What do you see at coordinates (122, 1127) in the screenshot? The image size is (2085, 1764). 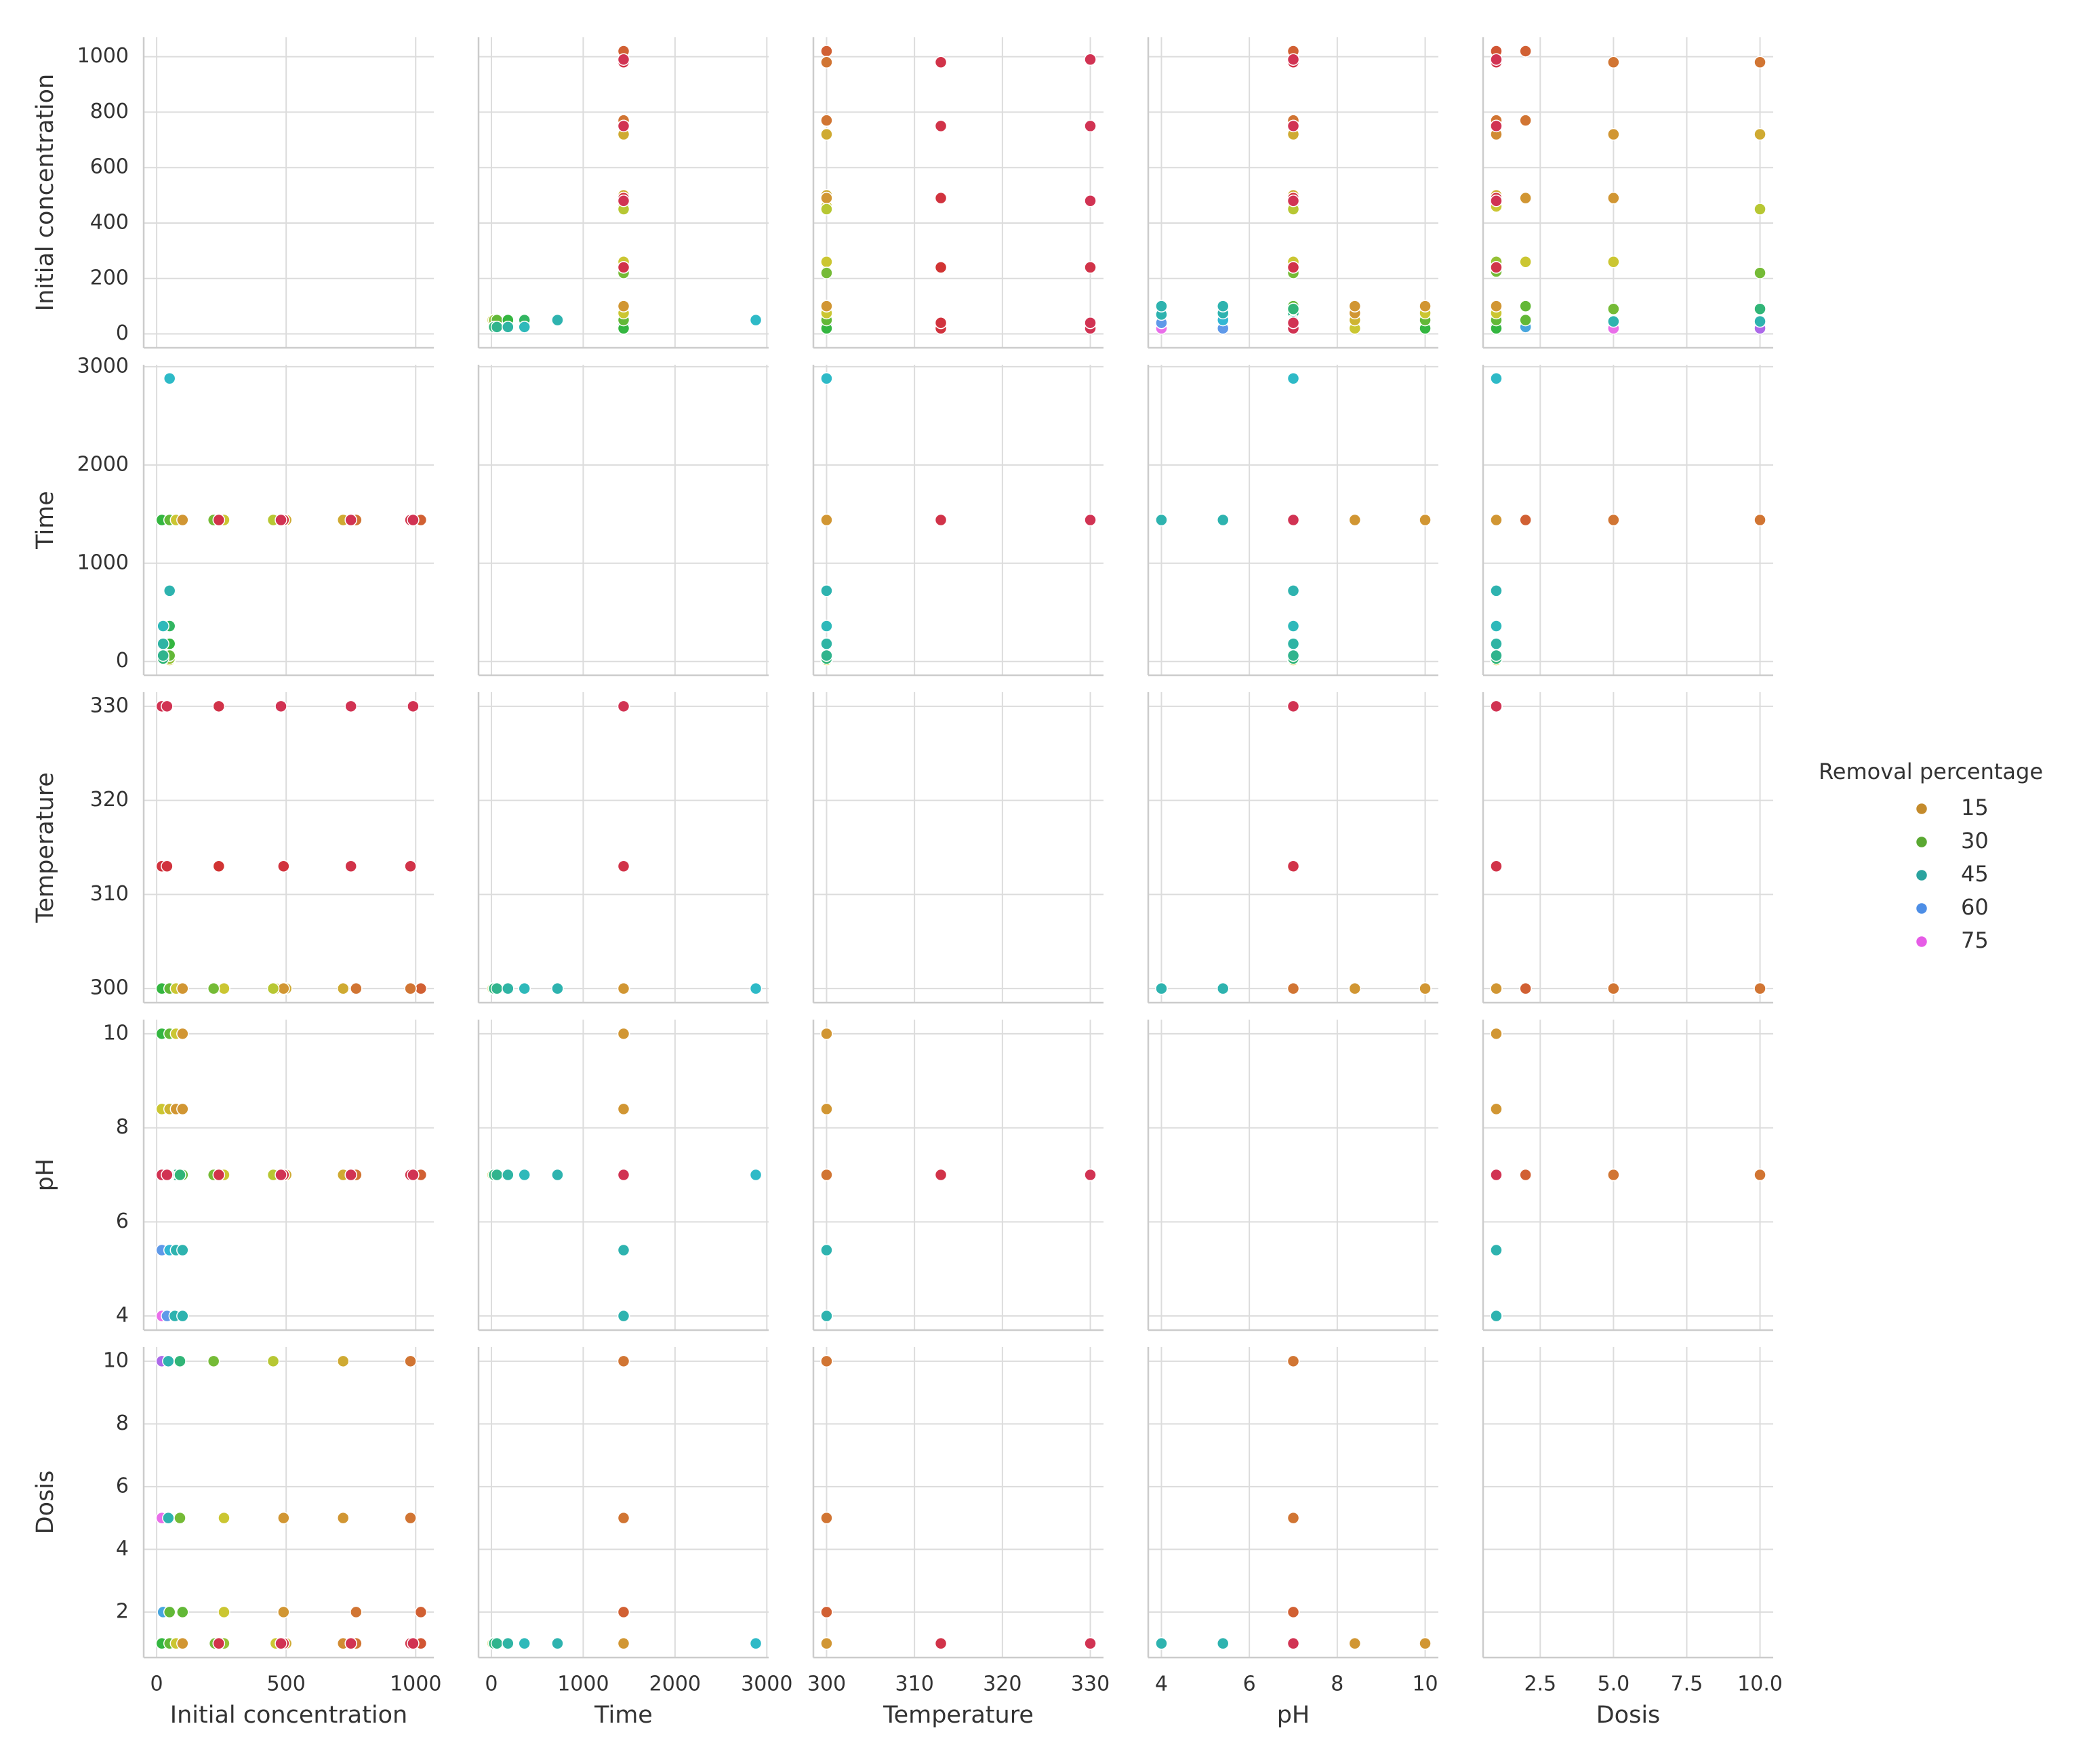 I see `y-tick-label: 8` at bounding box center [122, 1127].